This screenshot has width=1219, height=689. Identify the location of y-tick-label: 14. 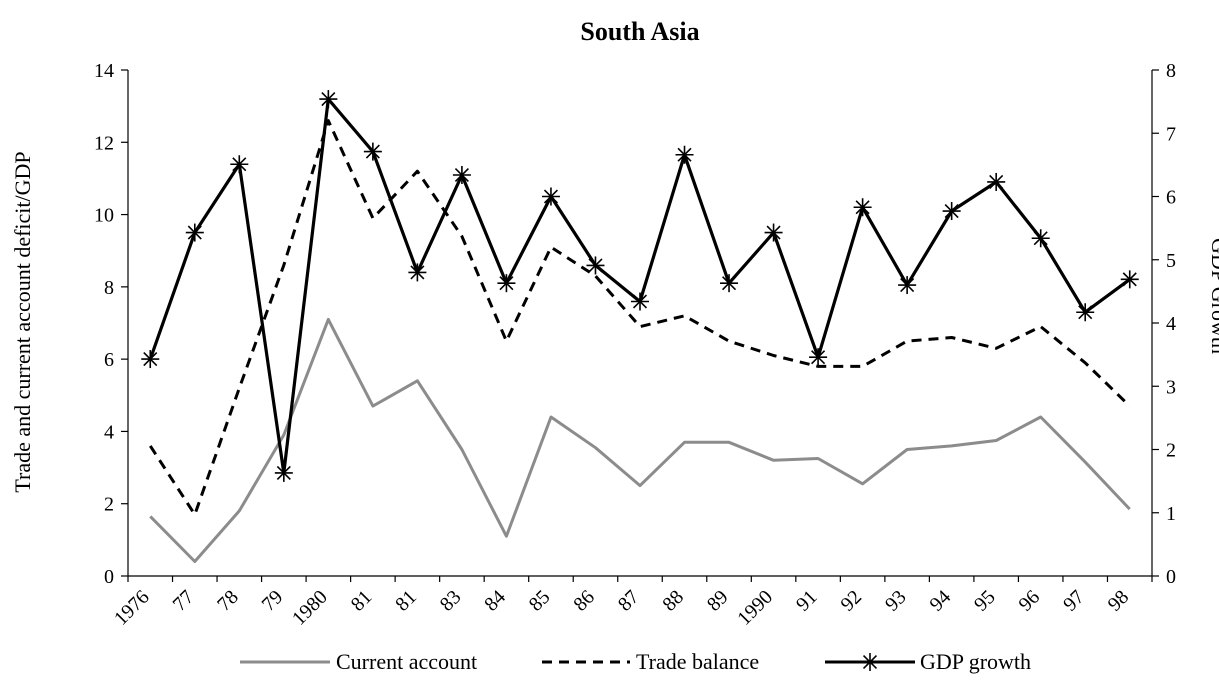
(104, 71).